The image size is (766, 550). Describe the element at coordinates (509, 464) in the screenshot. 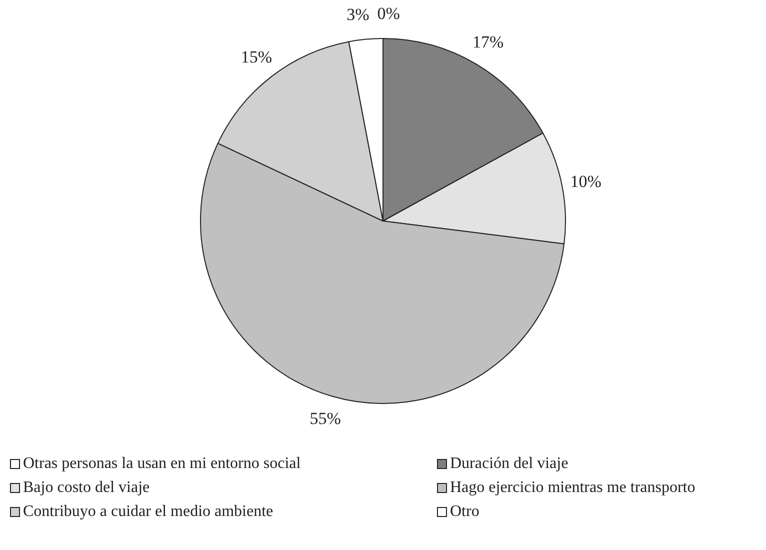

I see `legend-label: Duración del viaje` at that location.